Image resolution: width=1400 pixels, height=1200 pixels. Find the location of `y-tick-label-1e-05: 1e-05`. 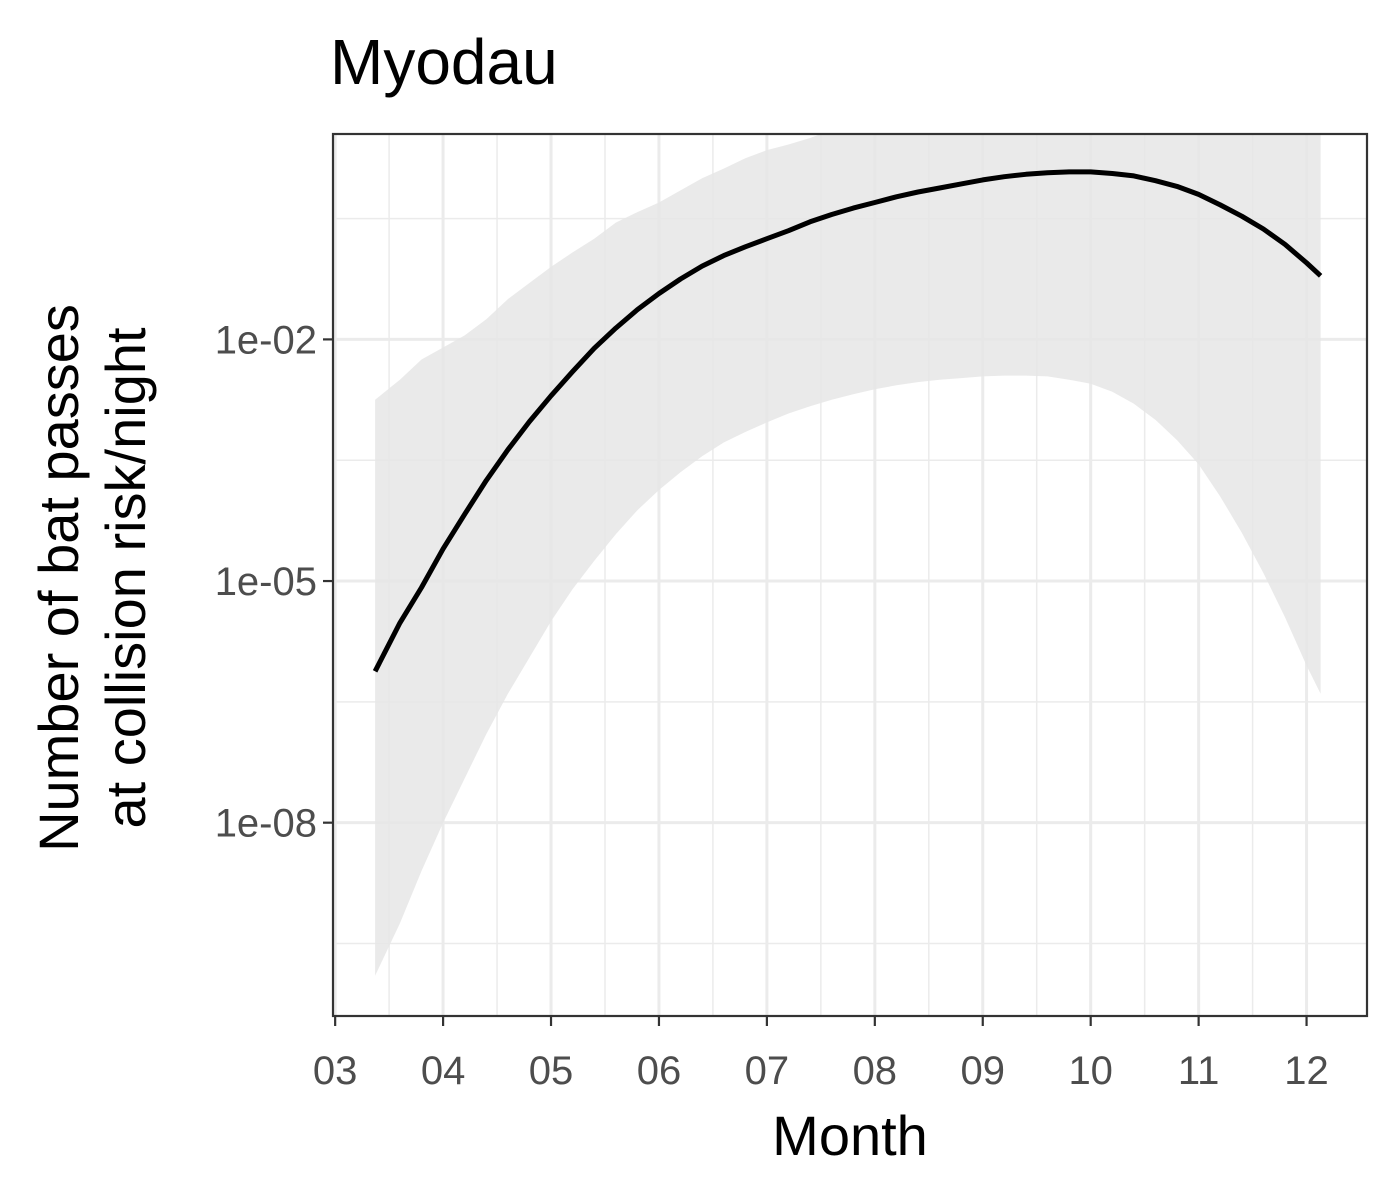

y-tick-label-1e-05: 1e-05 is located at coordinates (266, 582).